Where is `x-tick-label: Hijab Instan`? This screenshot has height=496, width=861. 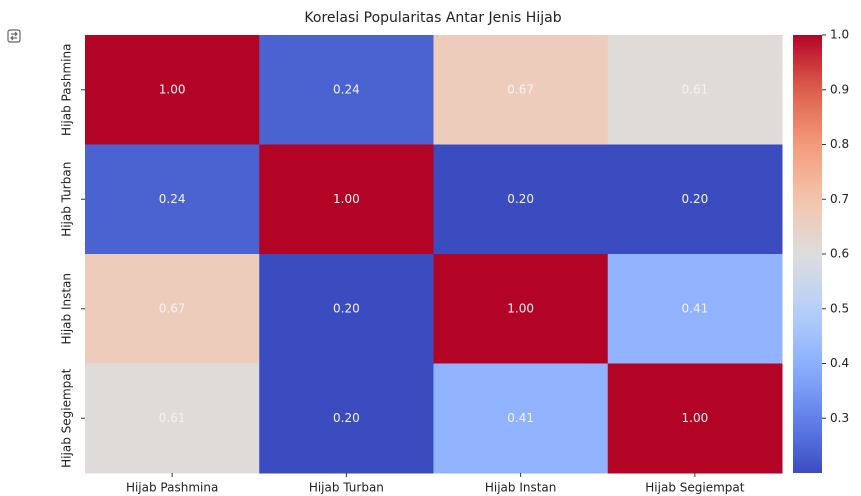
x-tick-label: Hijab Instan is located at coordinates (521, 488).